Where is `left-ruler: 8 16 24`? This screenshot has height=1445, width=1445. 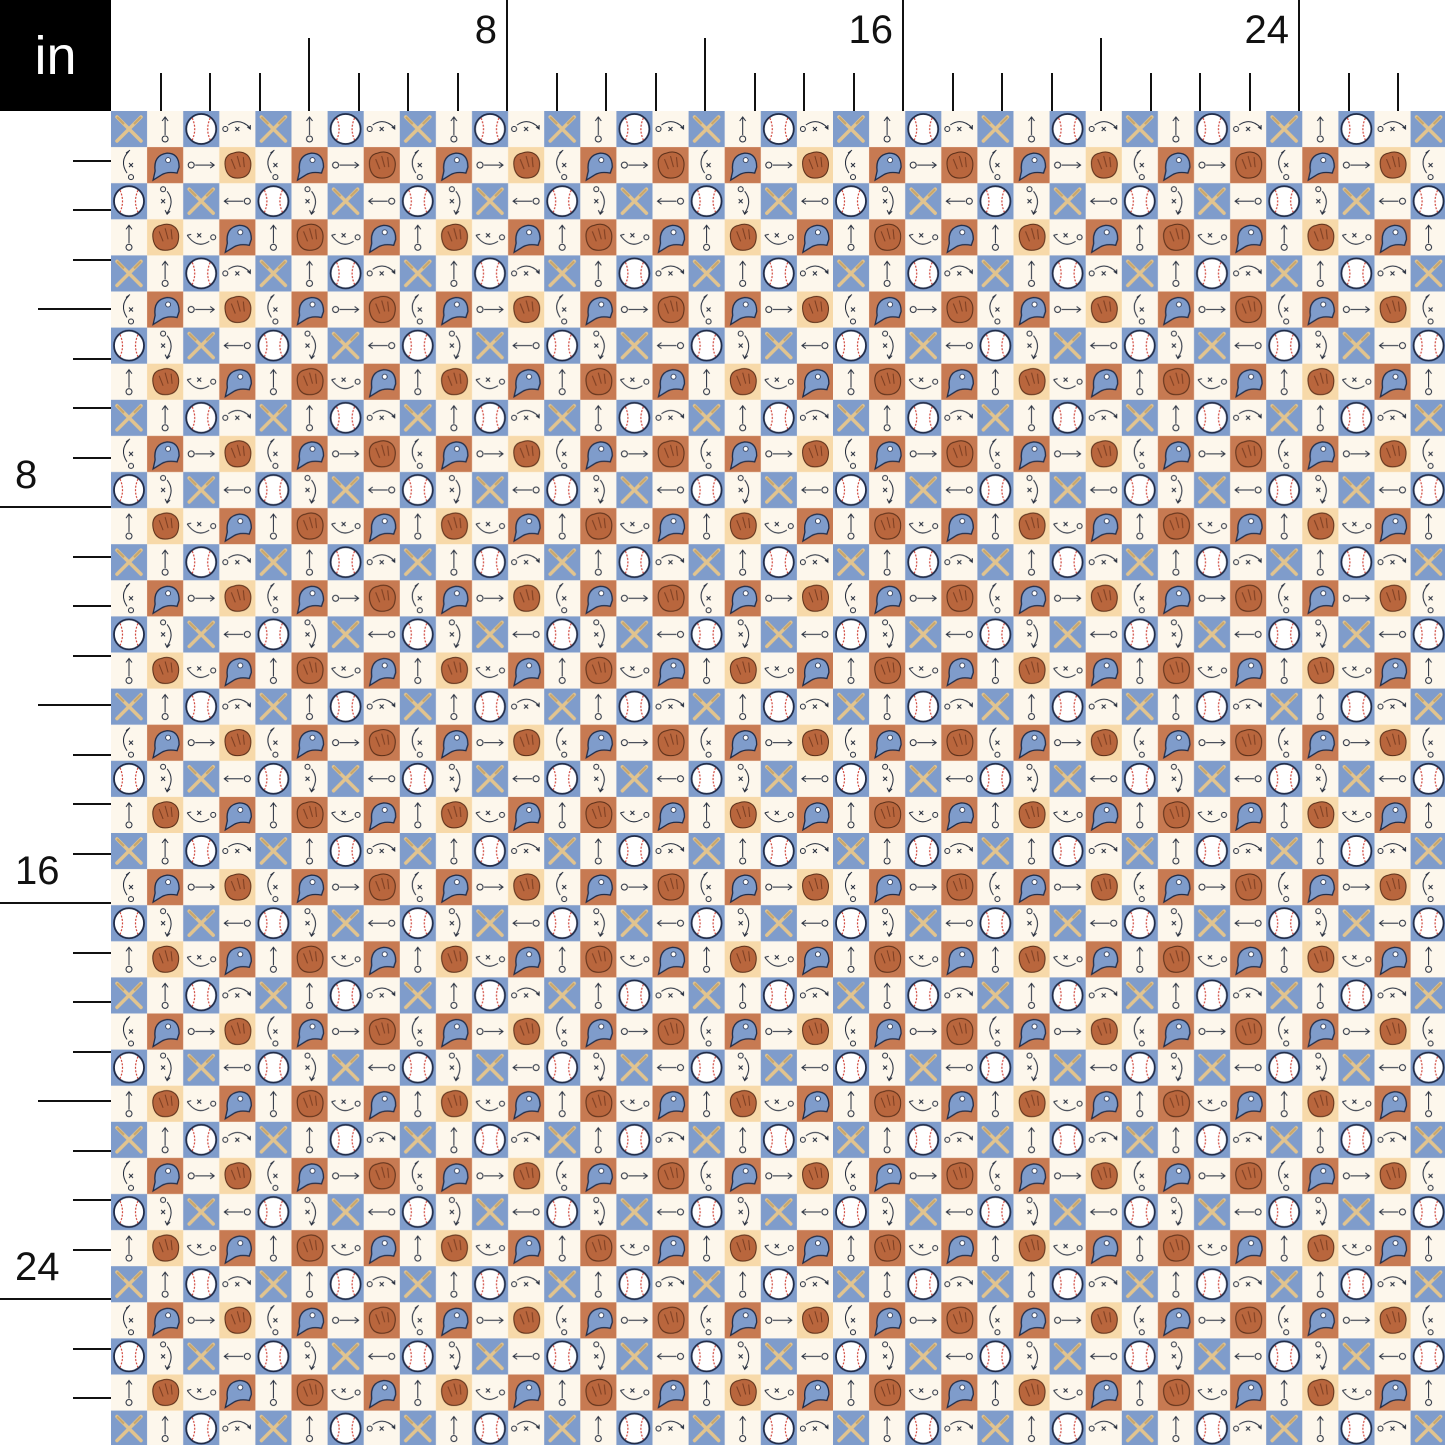 left-ruler: 8 16 24 is located at coordinates (55, 778).